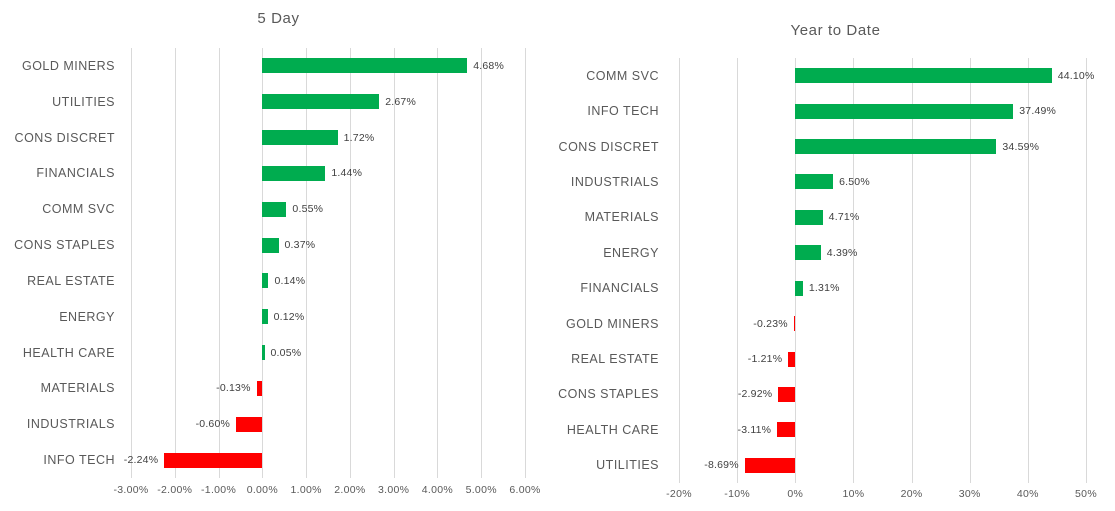 Image resolution: width=1115 pixels, height=511 pixels. What do you see at coordinates (306, 490) in the screenshot?
I see `x-axis-tick-label: 1.00%` at bounding box center [306, 490].